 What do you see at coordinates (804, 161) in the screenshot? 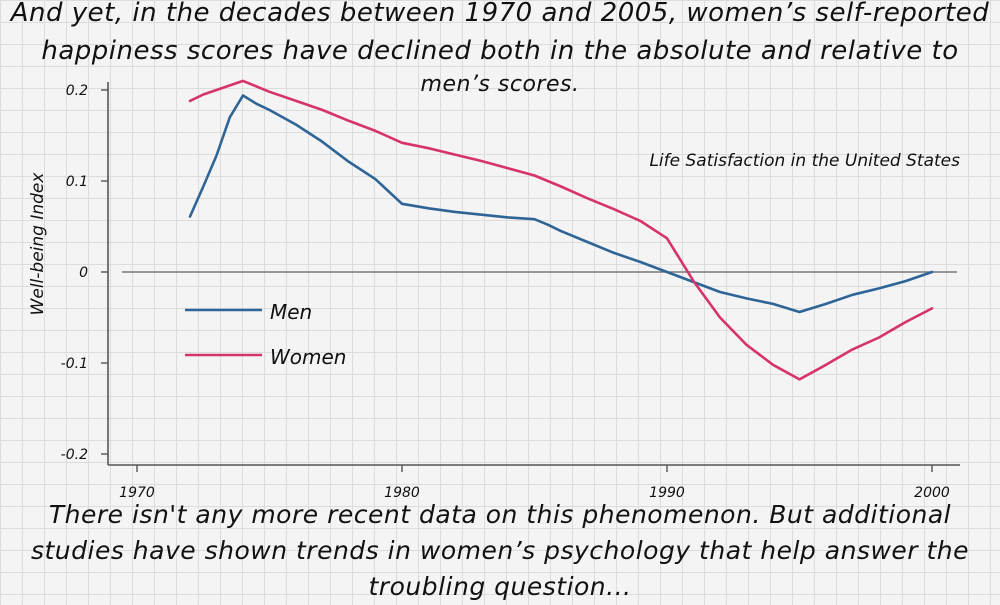
I see `chart-title: Life Satisfaction in the United States` at bounding box center [804, 161].